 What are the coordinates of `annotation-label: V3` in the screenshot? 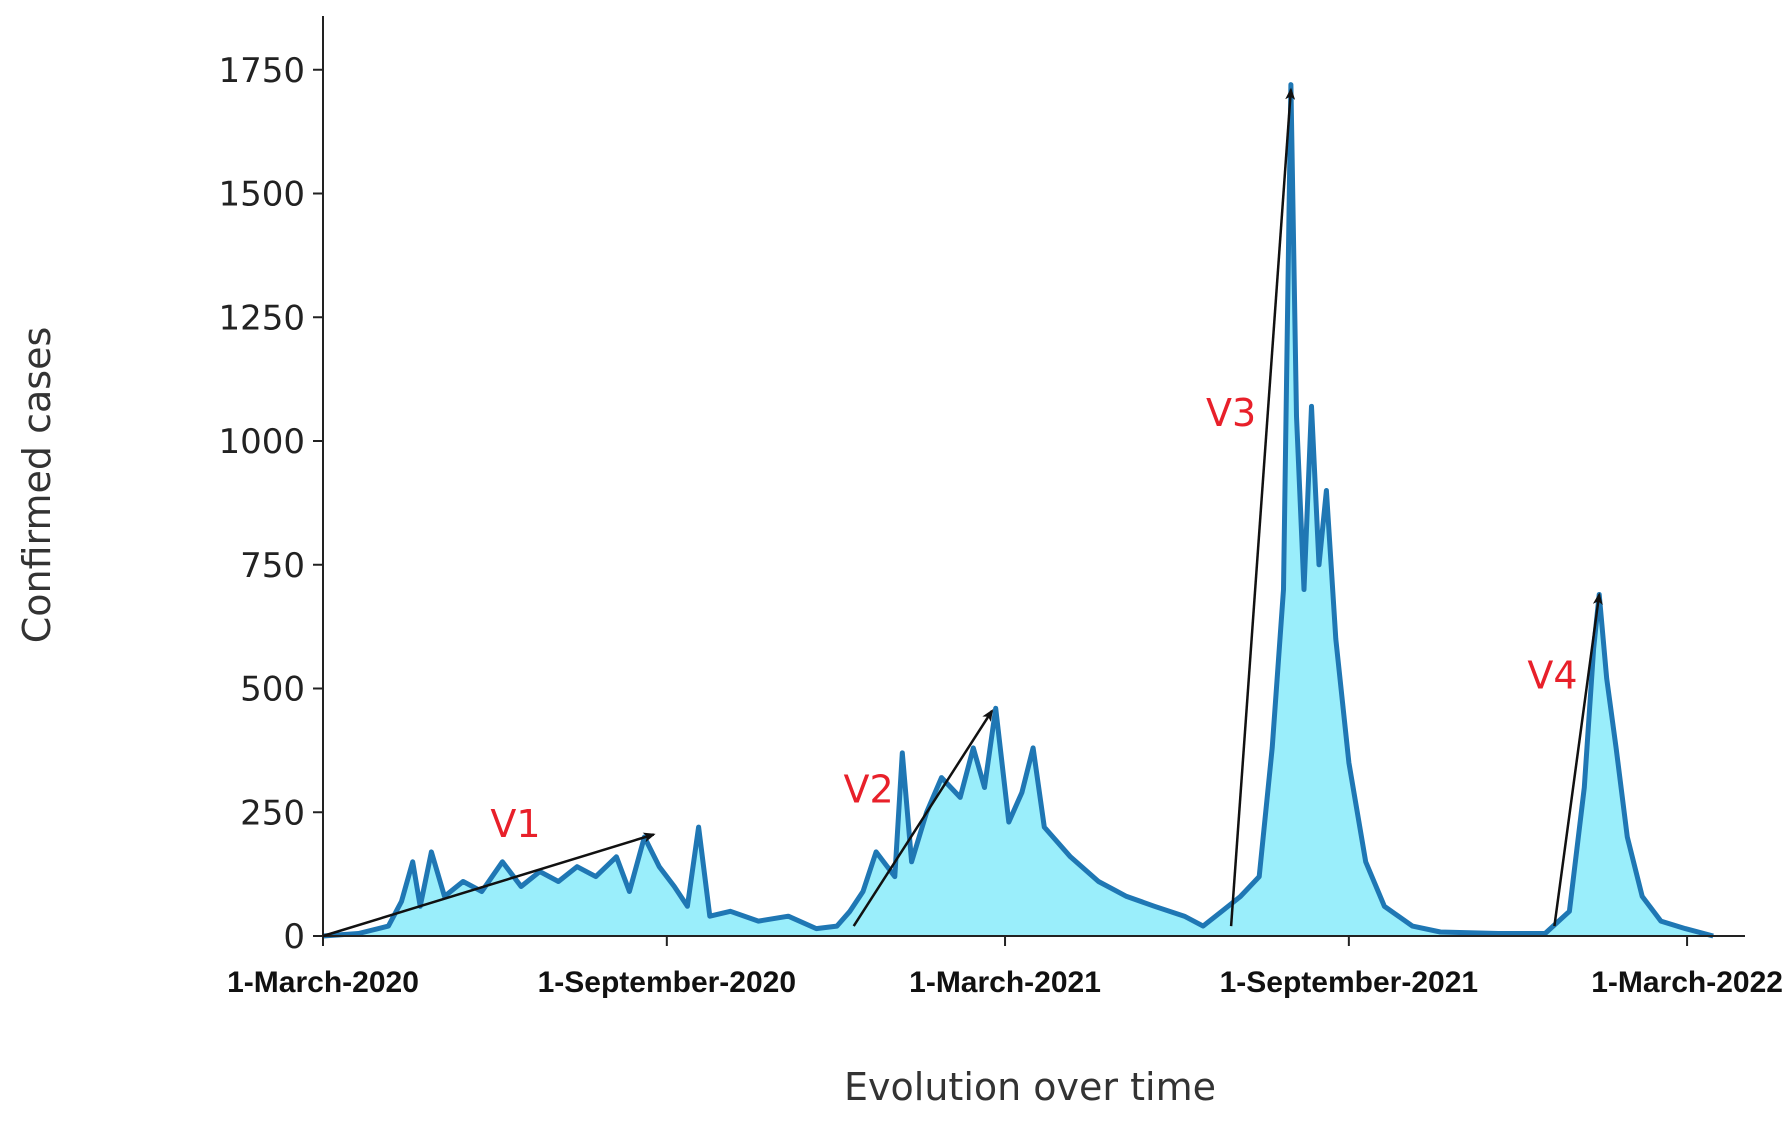 It's located at (1231, 413).